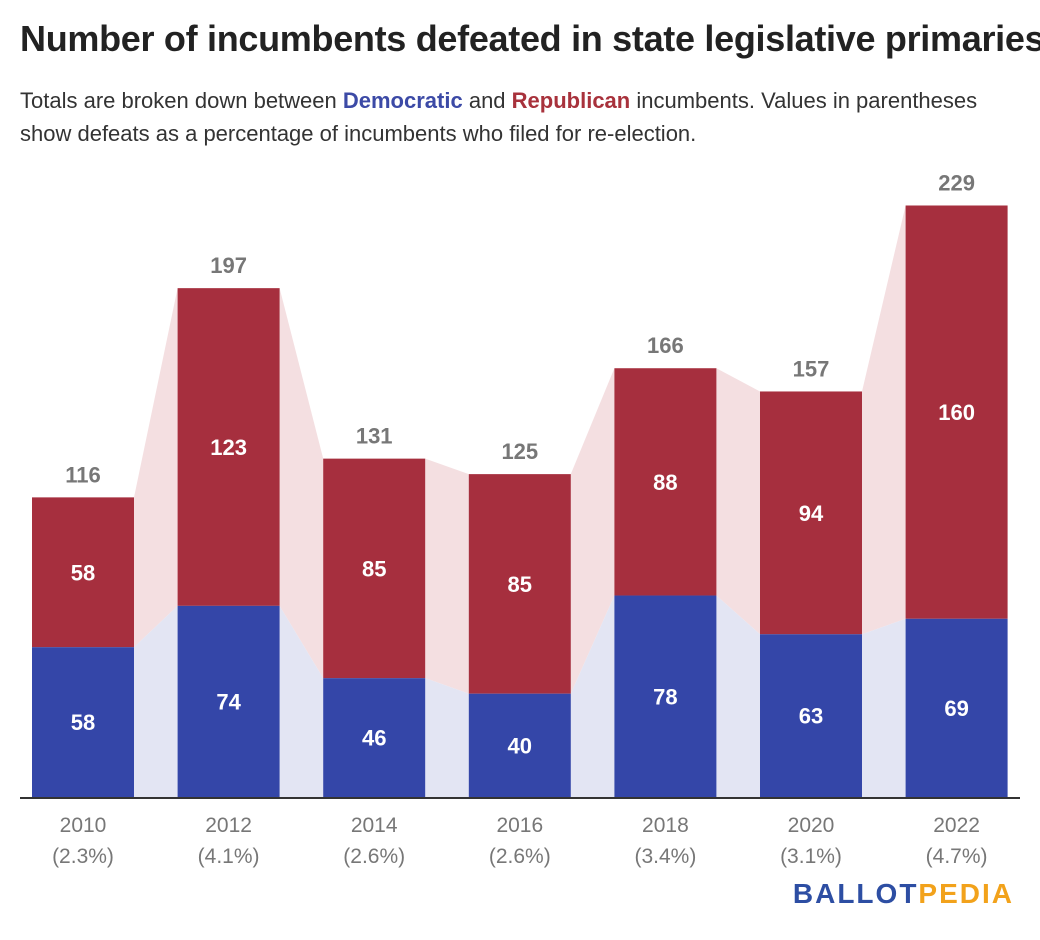 This screenshot has height=940, width=1040. Describe the element at coordinates (83, 474) in the screenshot. I see `total-value-label: 116` at that location.